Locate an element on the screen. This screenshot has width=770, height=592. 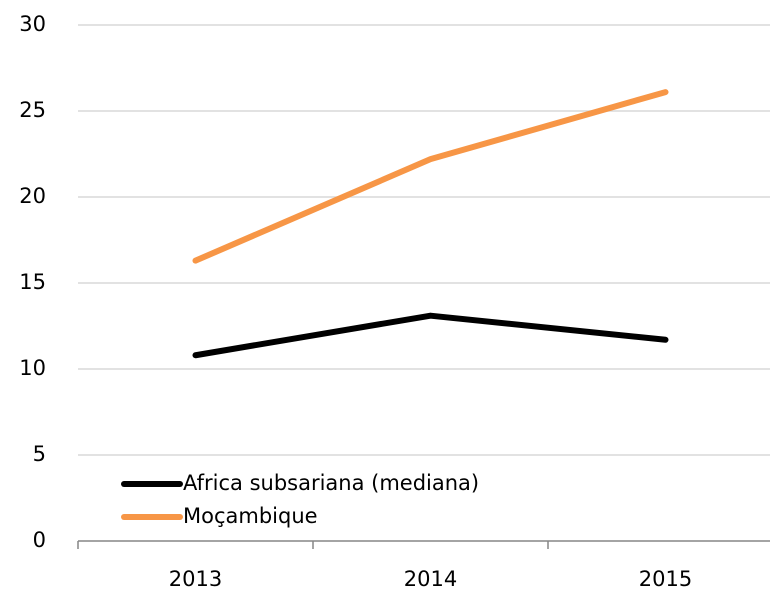
y-tick-label: 20 is located at coordinates (32, 196).